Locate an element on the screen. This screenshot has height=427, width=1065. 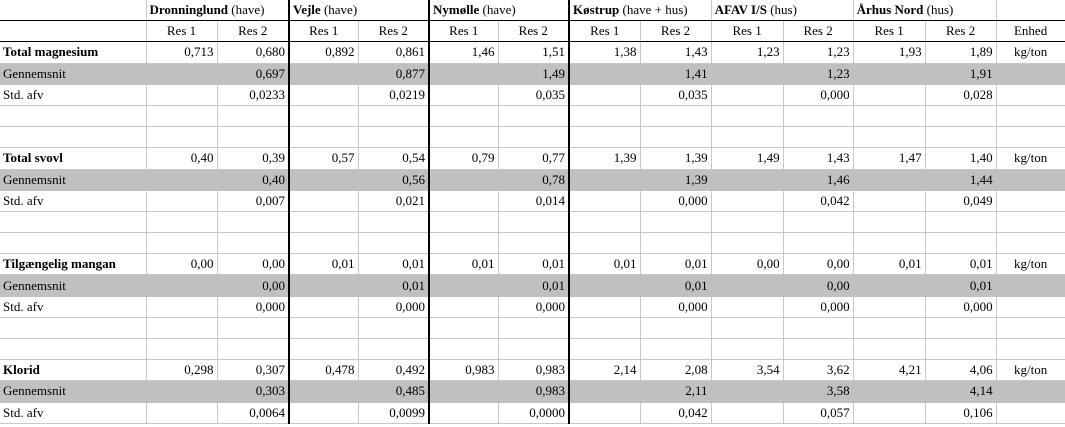
site-header: Dronninglund (have) is located at coordinates (218, 11).